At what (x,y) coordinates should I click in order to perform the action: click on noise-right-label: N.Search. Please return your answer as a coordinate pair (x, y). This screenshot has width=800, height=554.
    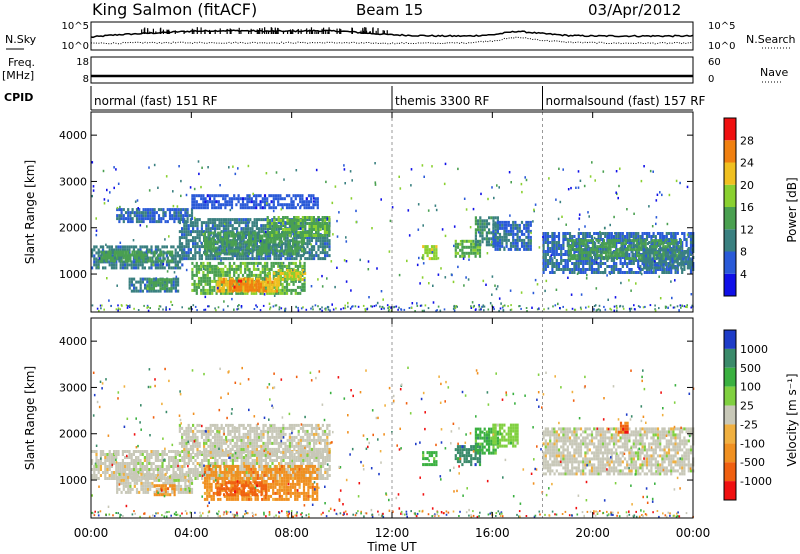
    Looking at the image, I should click on (771, 39).